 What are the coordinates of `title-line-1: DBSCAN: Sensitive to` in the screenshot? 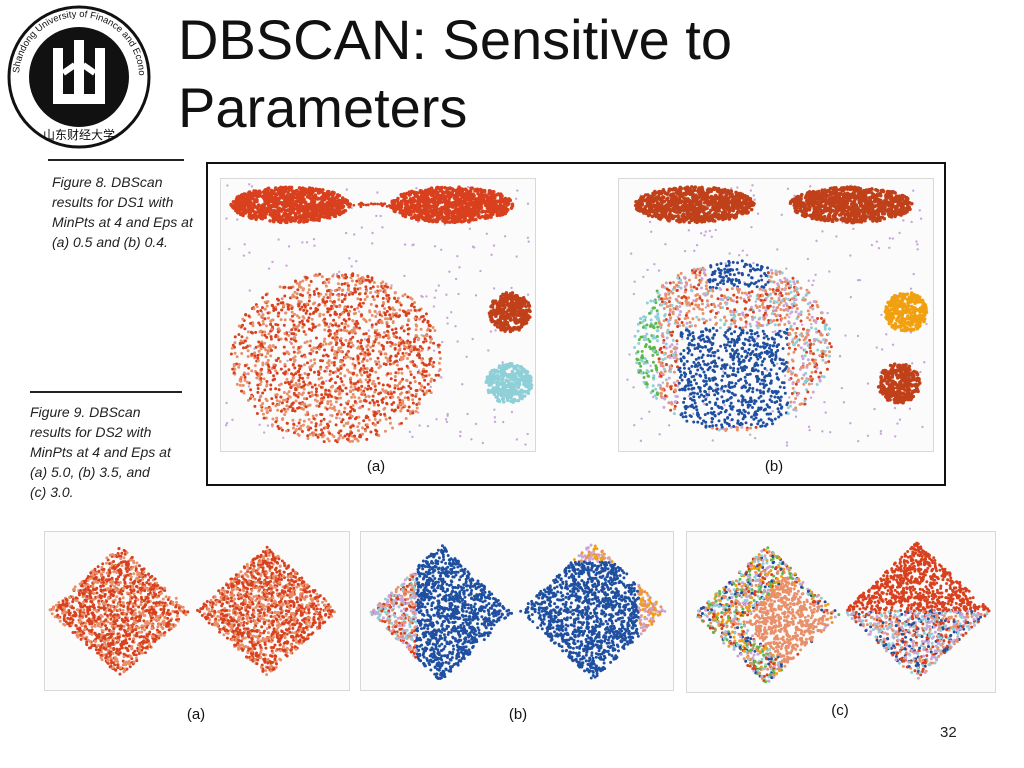 It's located at (455, 39).